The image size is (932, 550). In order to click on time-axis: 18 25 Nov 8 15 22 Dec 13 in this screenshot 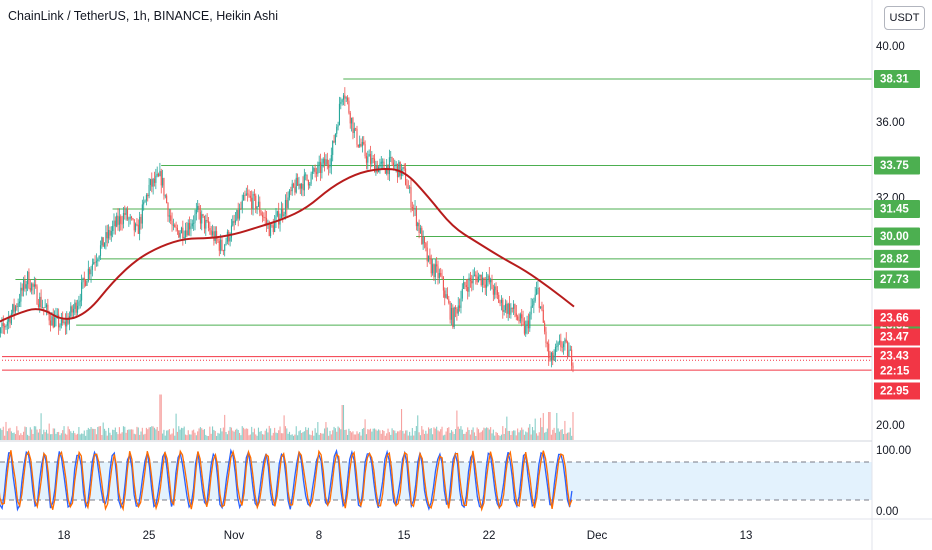, I will do `click(405, 536)`.